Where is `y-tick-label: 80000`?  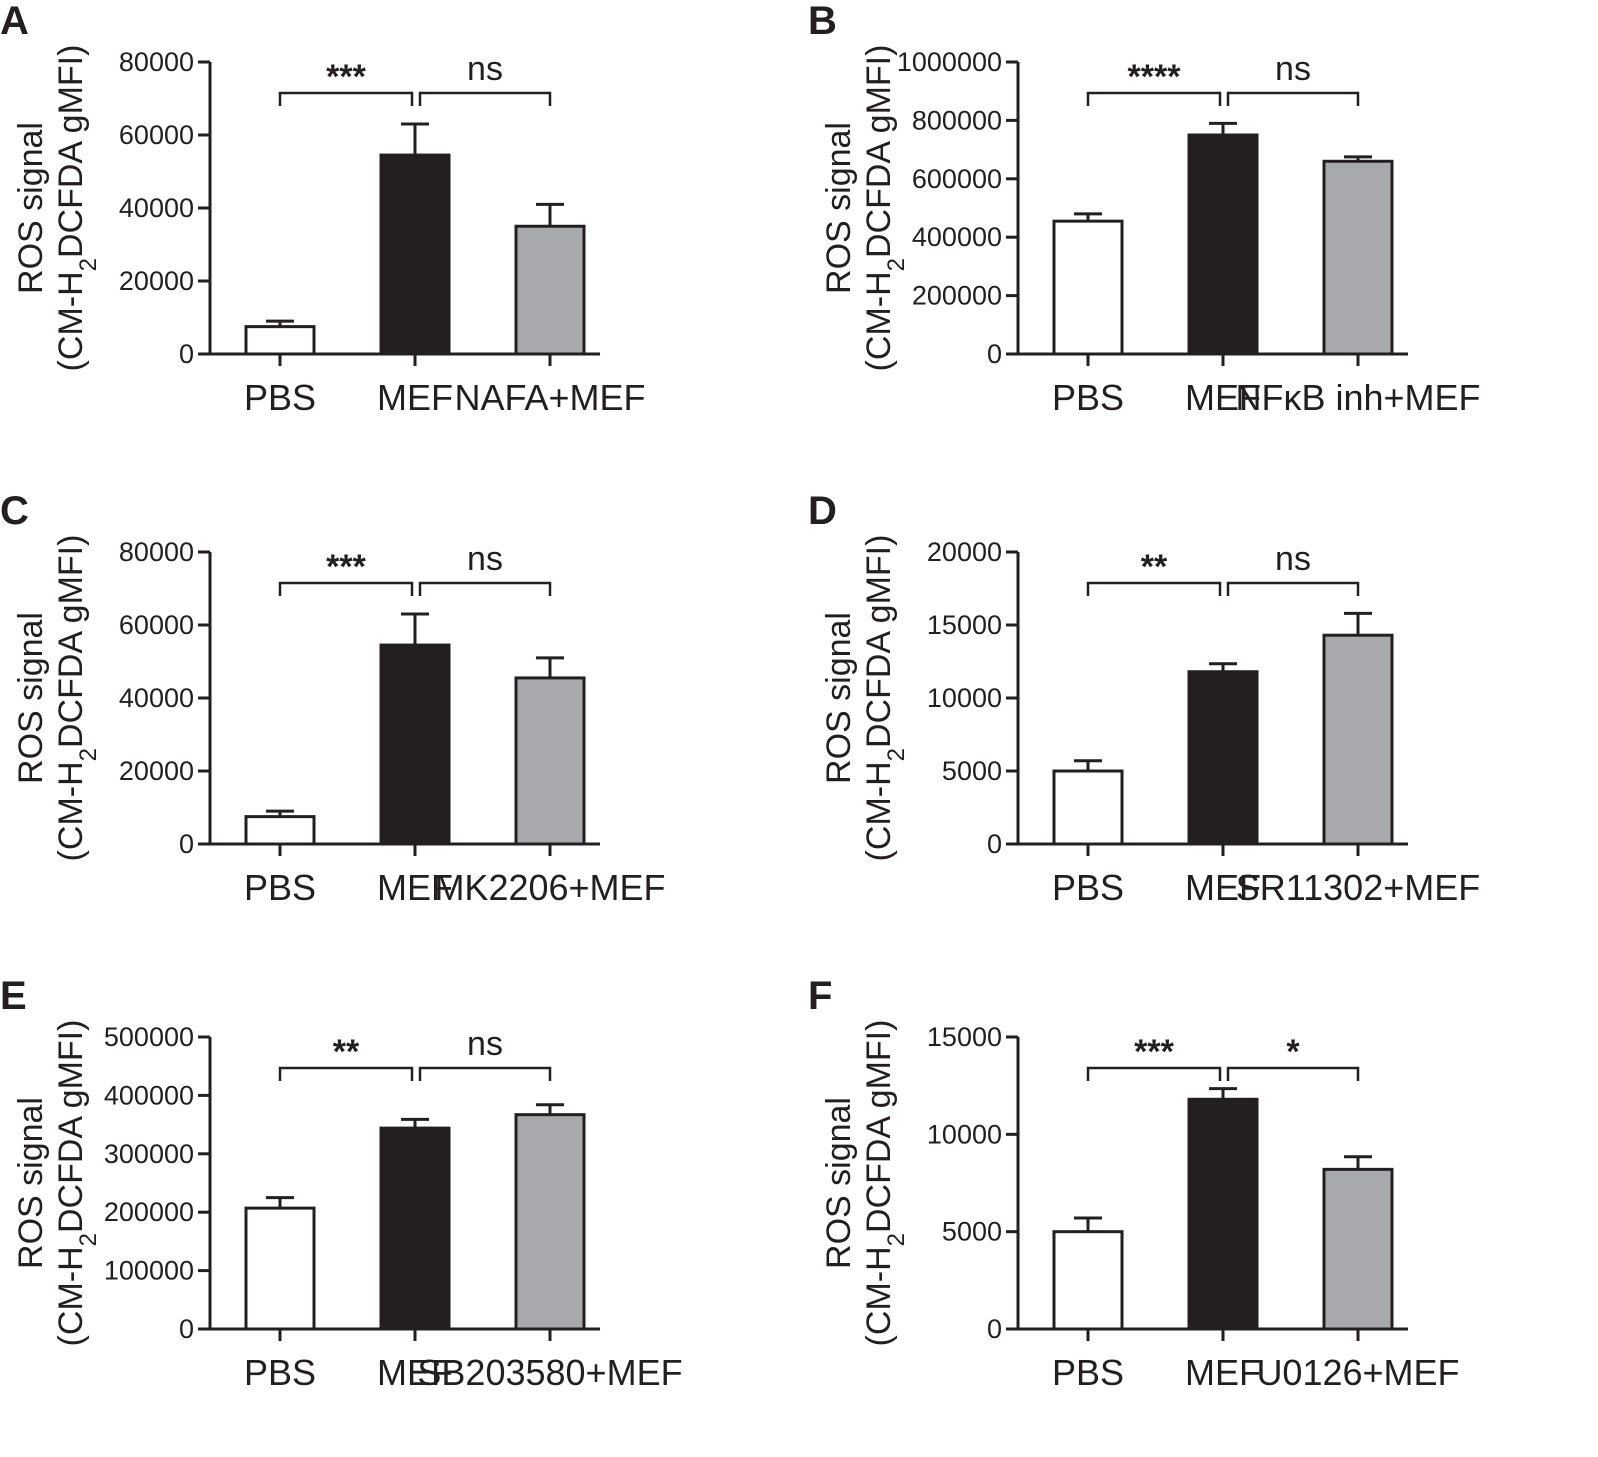 y-tick-label: 80000 is located at coordinates (156, 62).